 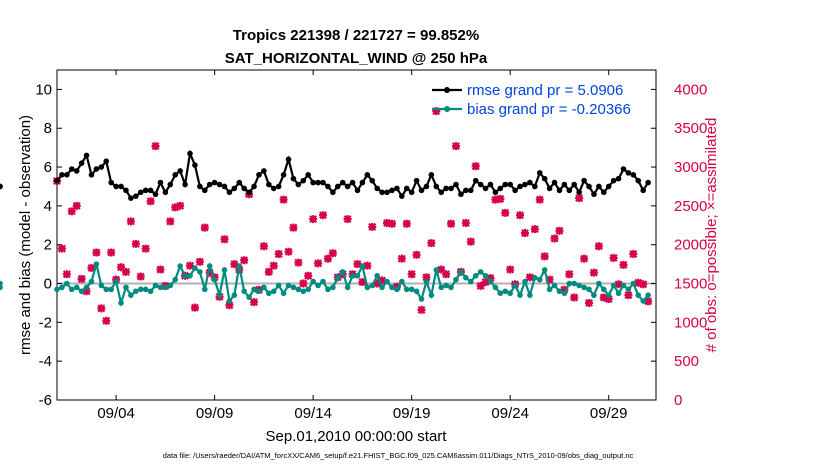 I want to click on y-left-tick-label: 4, so click(x=48, y=206).